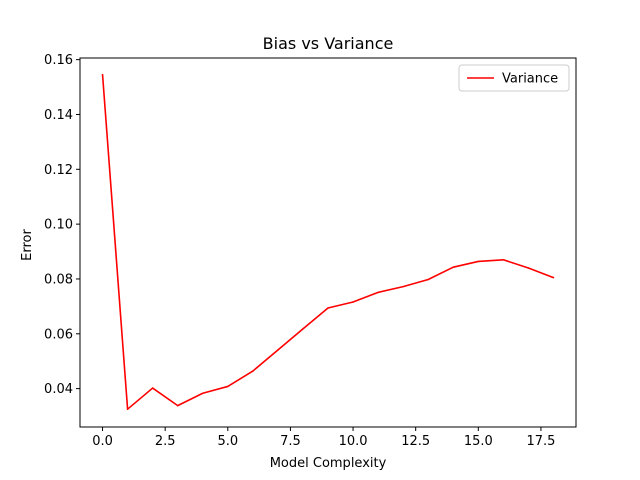 The image size is (640, 480). Describe the element at coordinates (58, 60) in the screenshot. I see `y-tick-label: 0.16` at that location.